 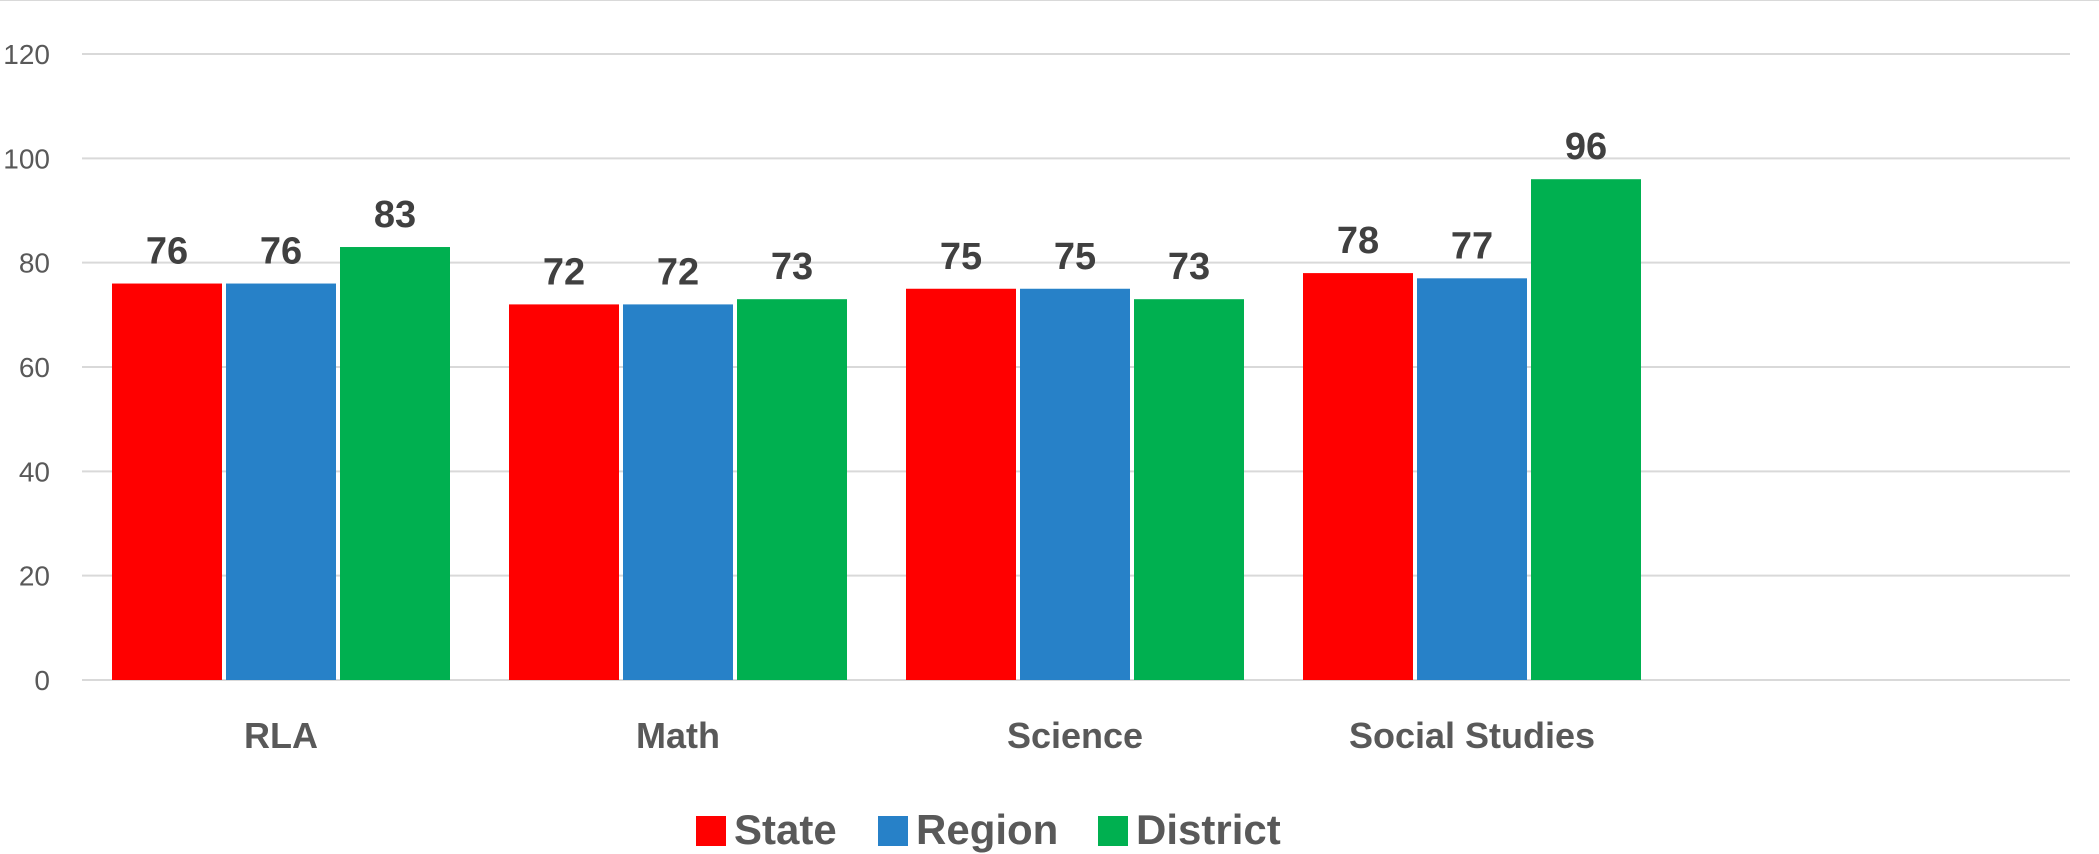 What do you see at coordinates (1075, 735) in the screenshot?
I see `category-label: Science` at bounding box center [1075, 735].